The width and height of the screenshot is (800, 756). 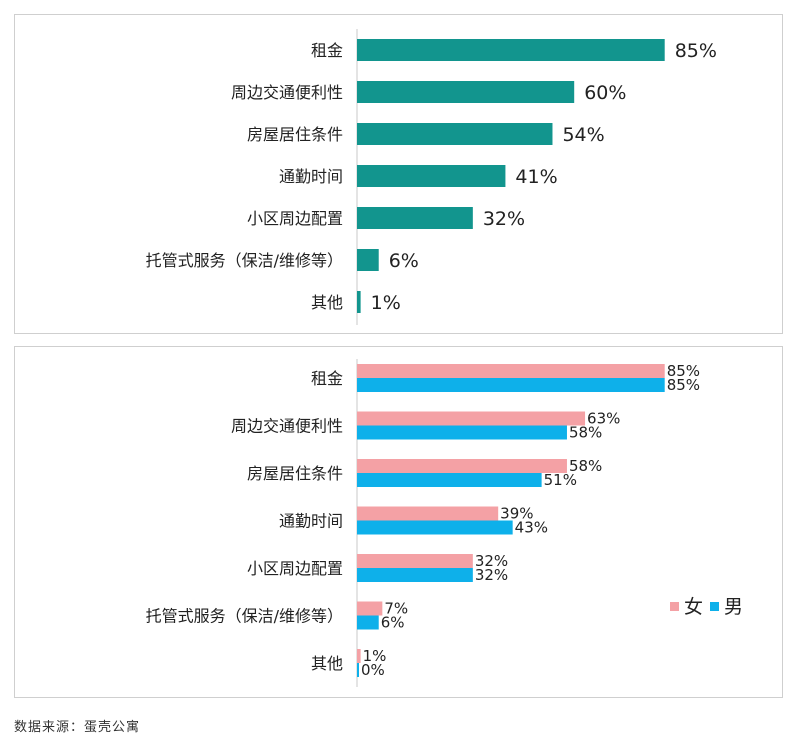 I want to click on data-label: 7%, so click(x=396, y=609).